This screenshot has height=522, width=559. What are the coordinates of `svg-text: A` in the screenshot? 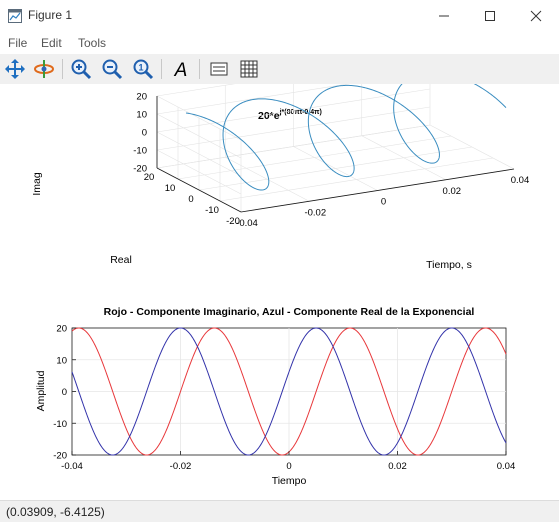 It's located at (181, 70).